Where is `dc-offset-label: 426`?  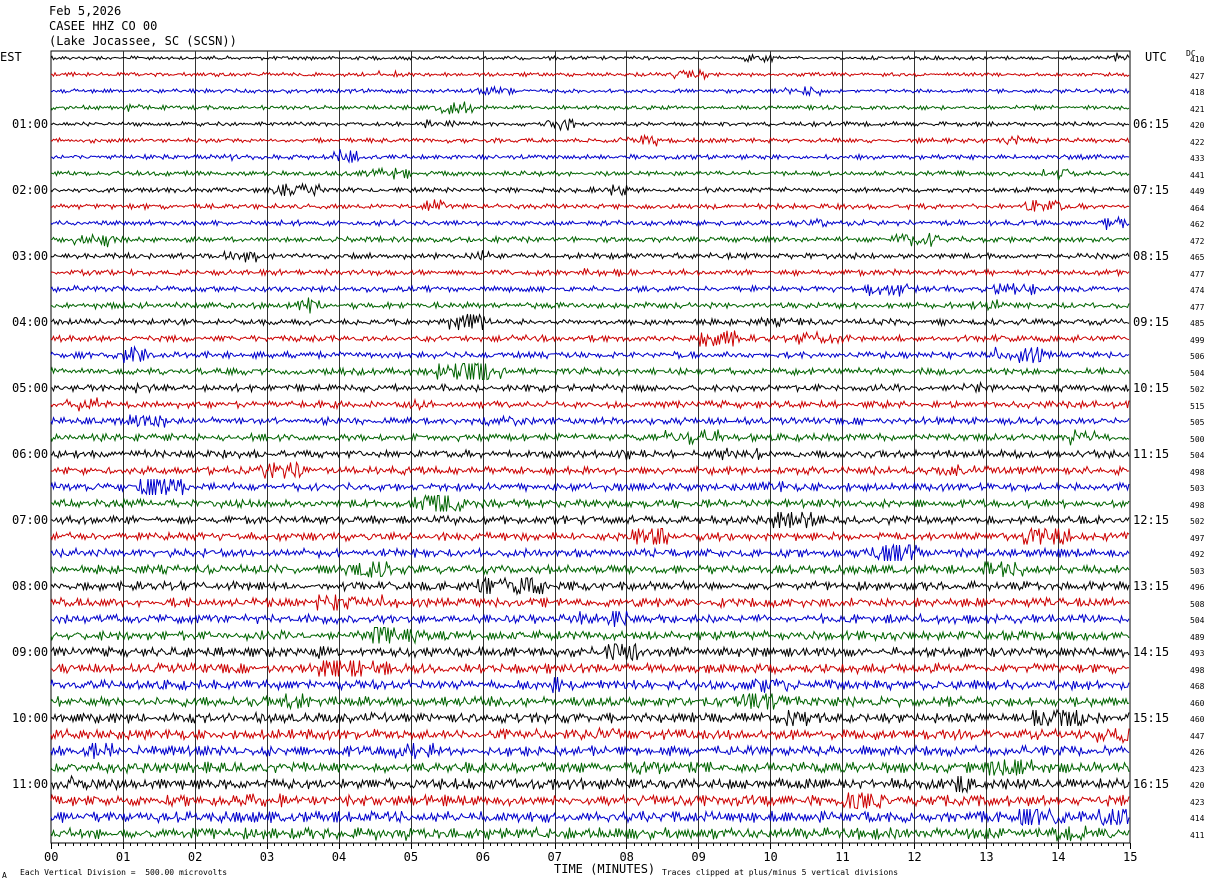 dc-offset-label: 426 is located at coordinates (1197, 752).